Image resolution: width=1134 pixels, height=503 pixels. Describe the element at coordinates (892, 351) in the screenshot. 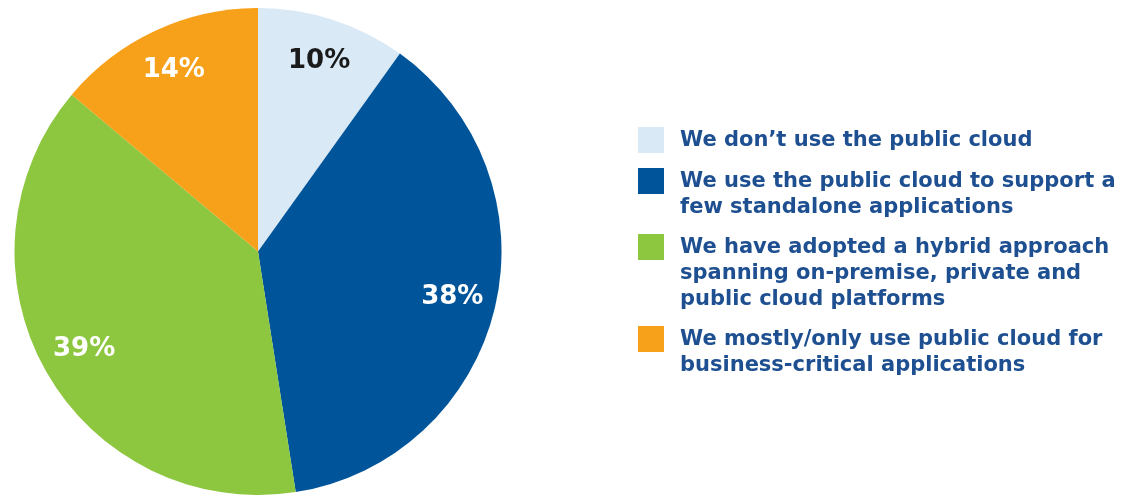

I see `legend-label: We mostly/only use public cloud for business-critical applications` at that location.